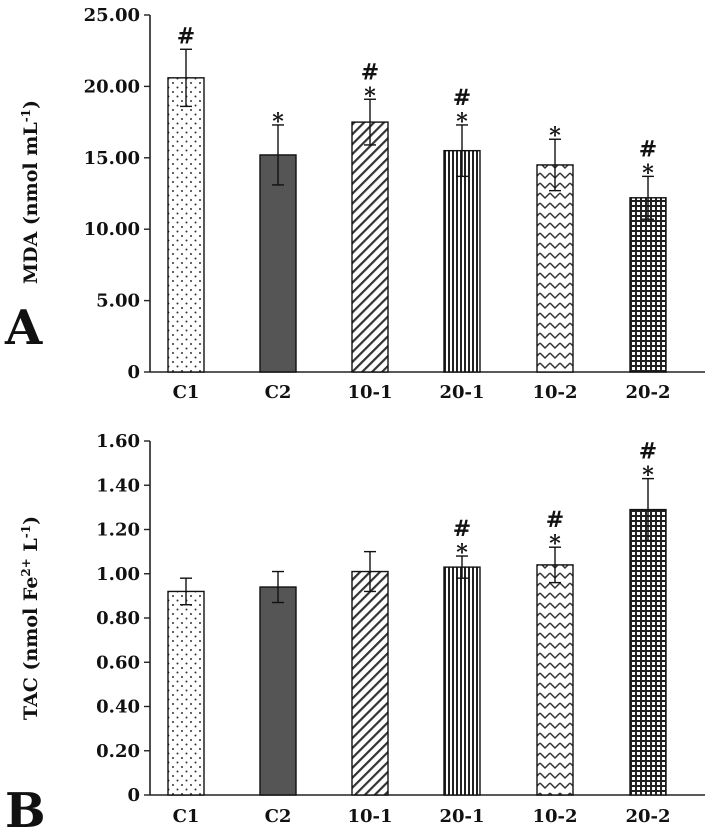  What do you see at coordinates (118, 662) in the screenshot?
I see `panel-b-ytick-label: 0.60` at bounding box center [118, 662].